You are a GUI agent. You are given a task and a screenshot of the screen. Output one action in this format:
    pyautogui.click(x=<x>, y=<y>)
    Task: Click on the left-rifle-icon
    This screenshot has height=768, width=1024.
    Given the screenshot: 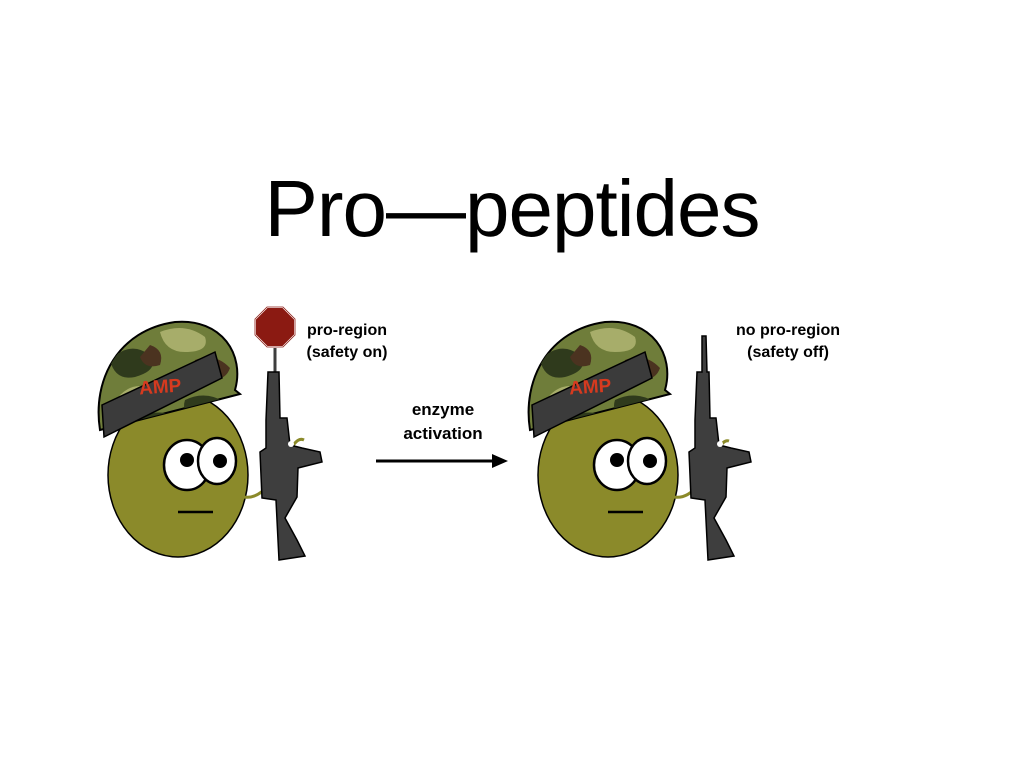 What is the action you would take?
    pyautogui.click(x=291, y=466)
    